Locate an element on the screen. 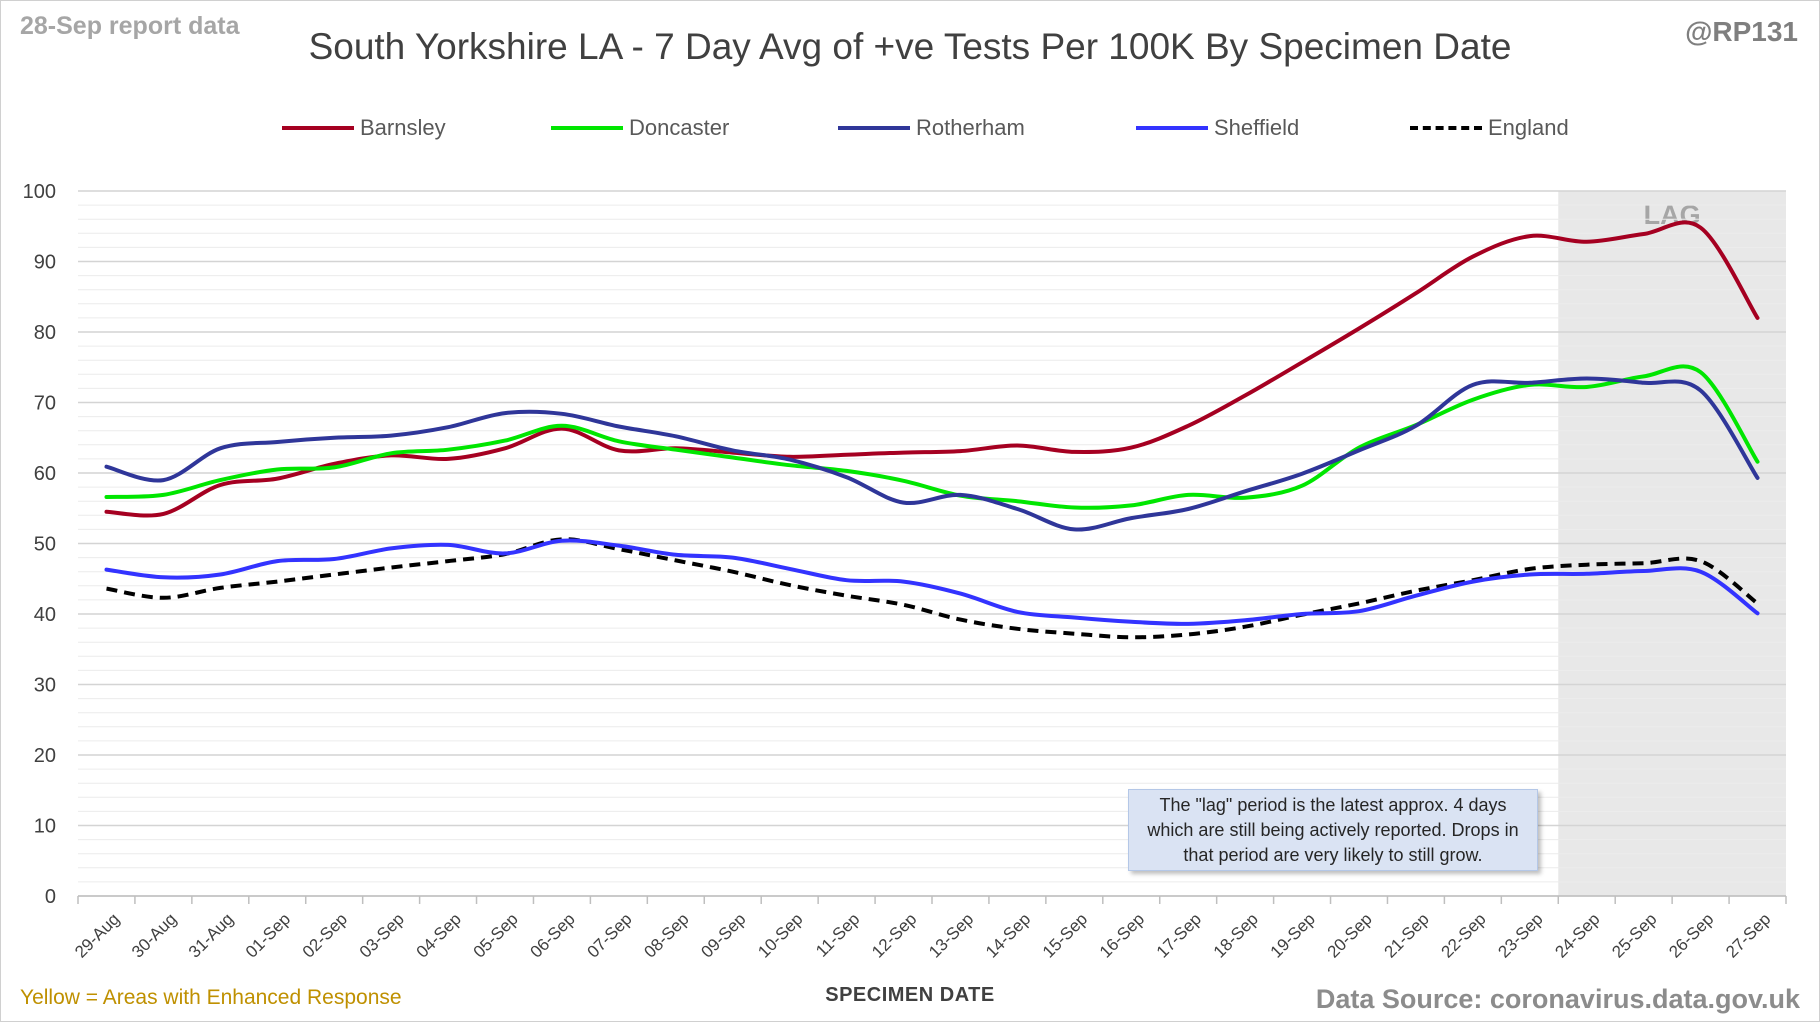 This screenshot has width=1820, height=1022. legend-item-sheffield: Sheffield is located at coordinates (1217, 128).